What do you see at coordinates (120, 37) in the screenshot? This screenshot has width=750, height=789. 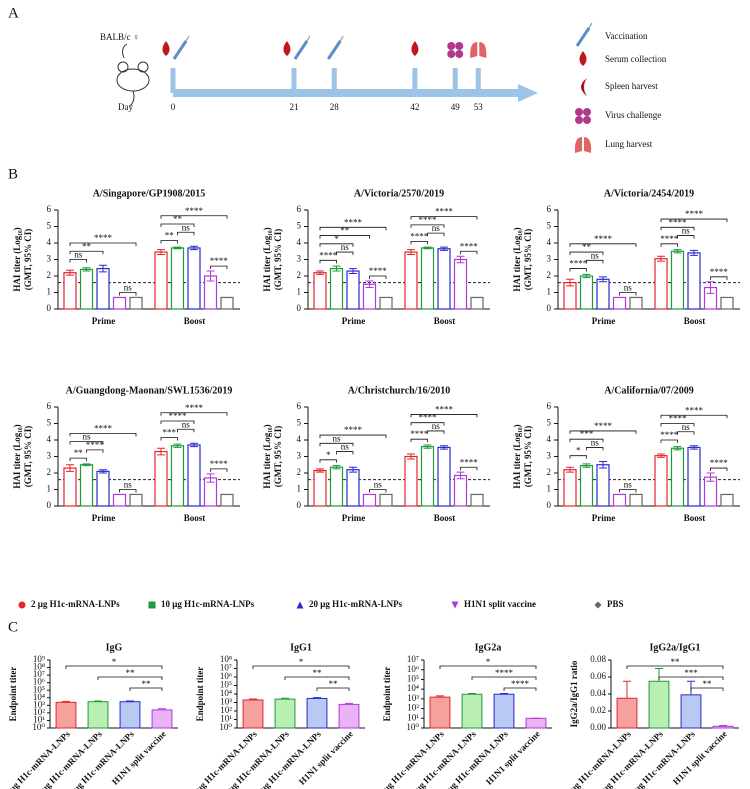 I see `subject-label: BALB/c ♀` at bounding box center [120, 37].